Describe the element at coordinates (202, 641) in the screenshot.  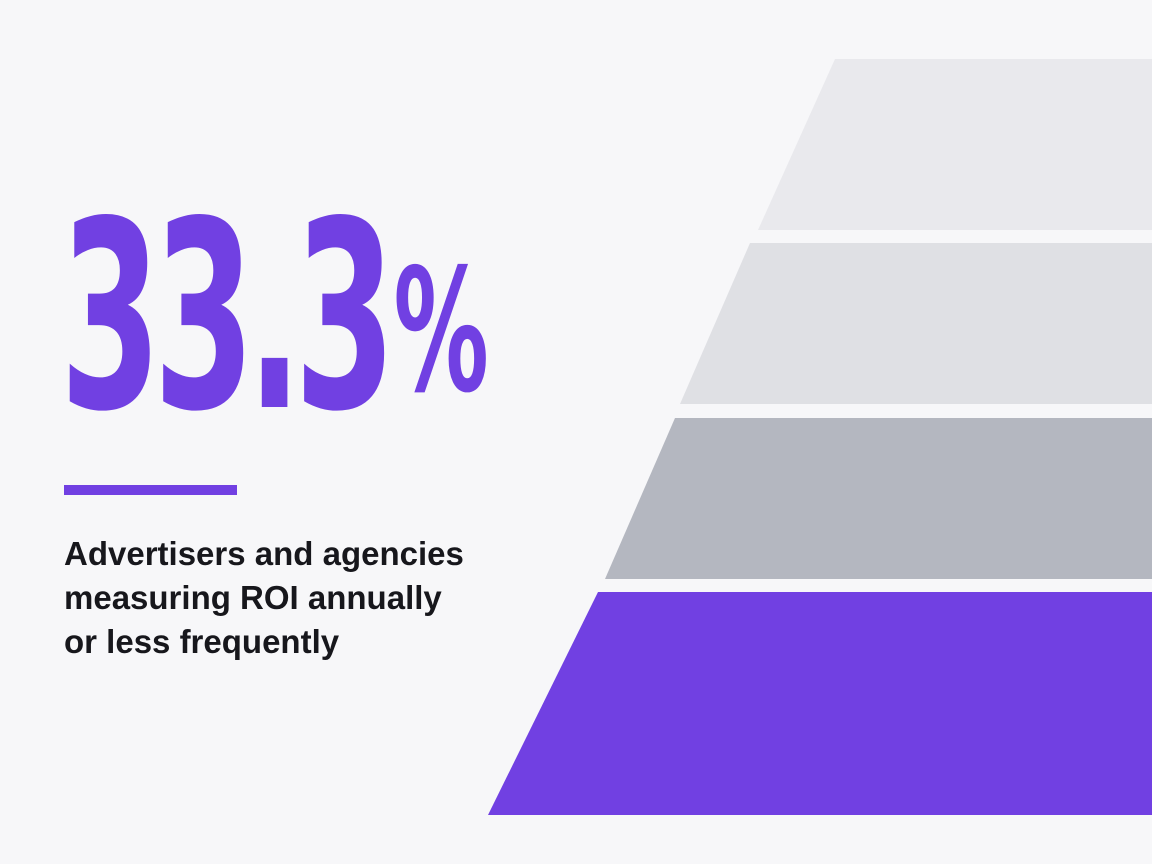
I see `caption-line-3: or less frequently` at that location.